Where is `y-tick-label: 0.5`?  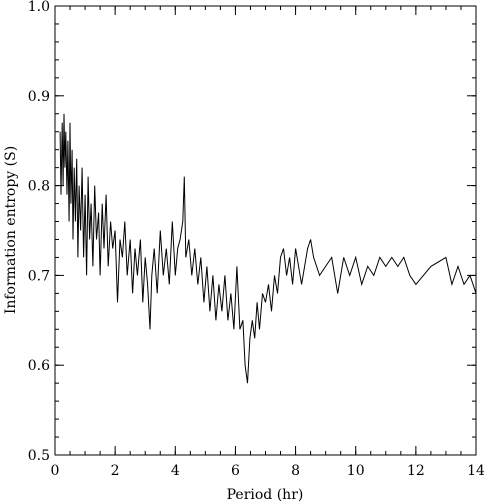
y-tick-label: 0.5 is located at coordinates (39, 456).